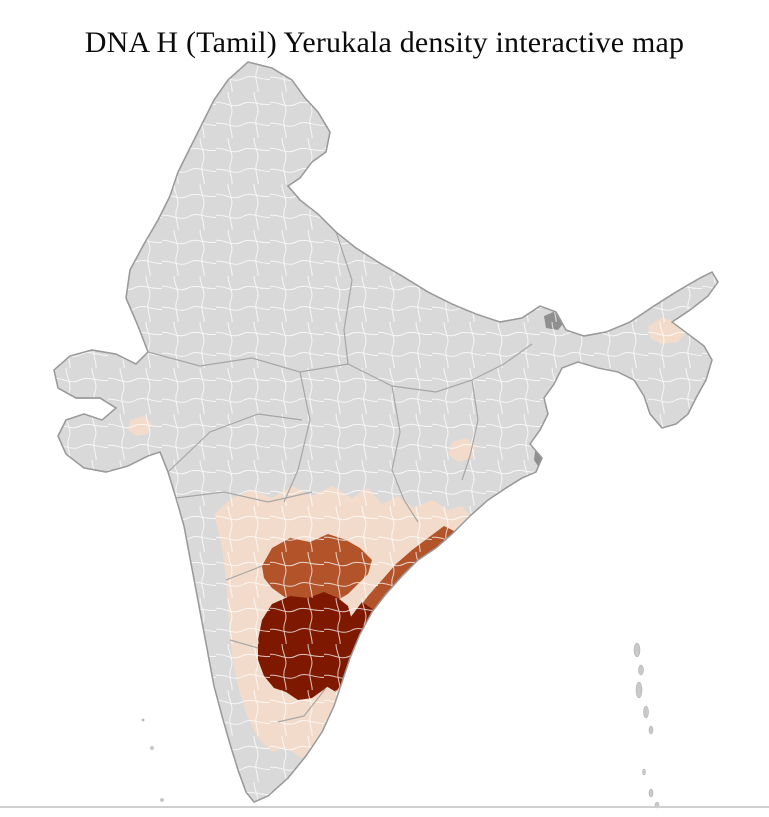 This screenshot has width=769, height=817. Describe the element at coordinates (152, 760) in the screenshot. I see `lakshadweep-islands` at that location.